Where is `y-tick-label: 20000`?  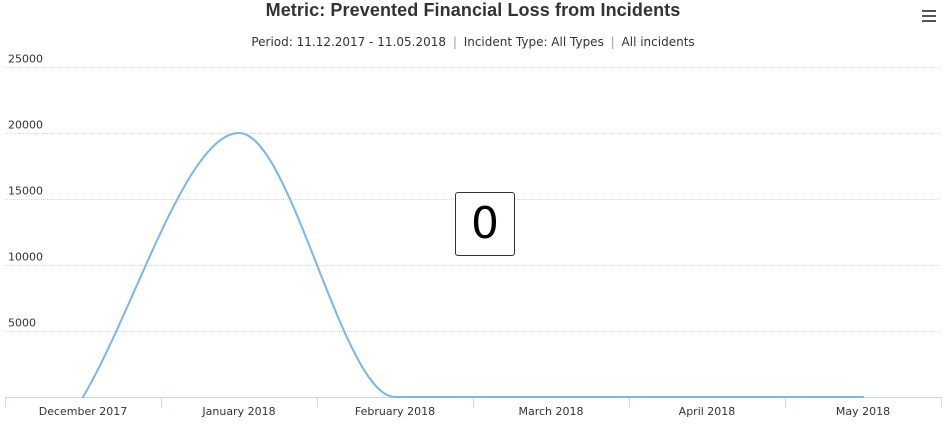 y-tick-label: 20000 is located at coordinates (25, 125).